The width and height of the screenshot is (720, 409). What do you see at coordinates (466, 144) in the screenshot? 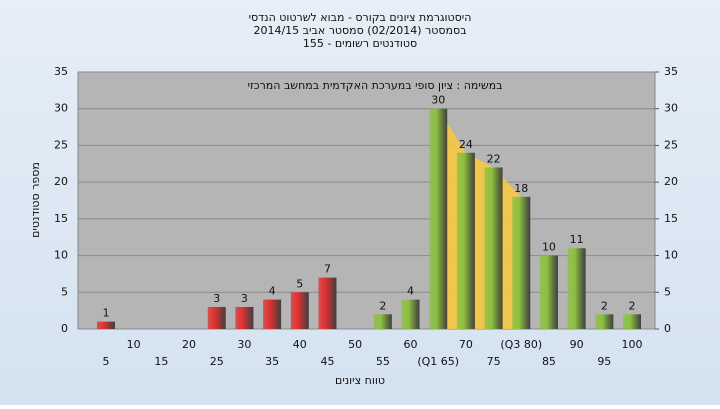
I see `data-label: 24` at bounding box center [466, 144].